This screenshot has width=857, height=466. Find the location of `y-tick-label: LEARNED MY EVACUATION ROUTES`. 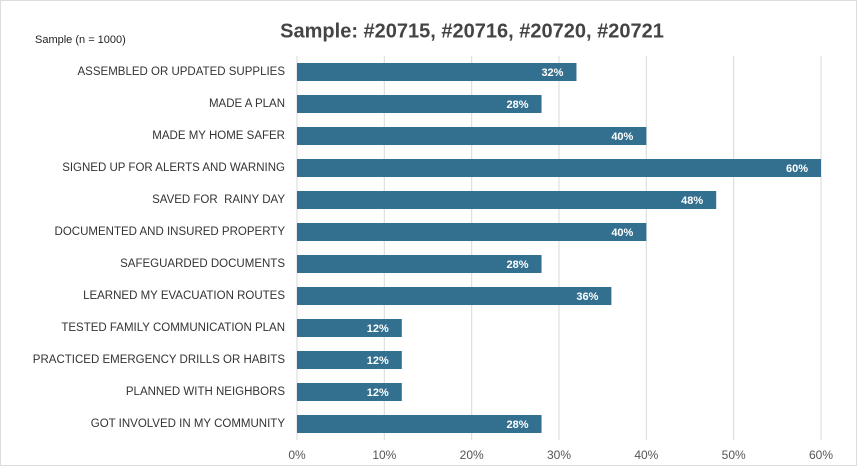

y-tick-label: LEARNED MY EVACUATION ROUTES is located at coordinates (184, 296).